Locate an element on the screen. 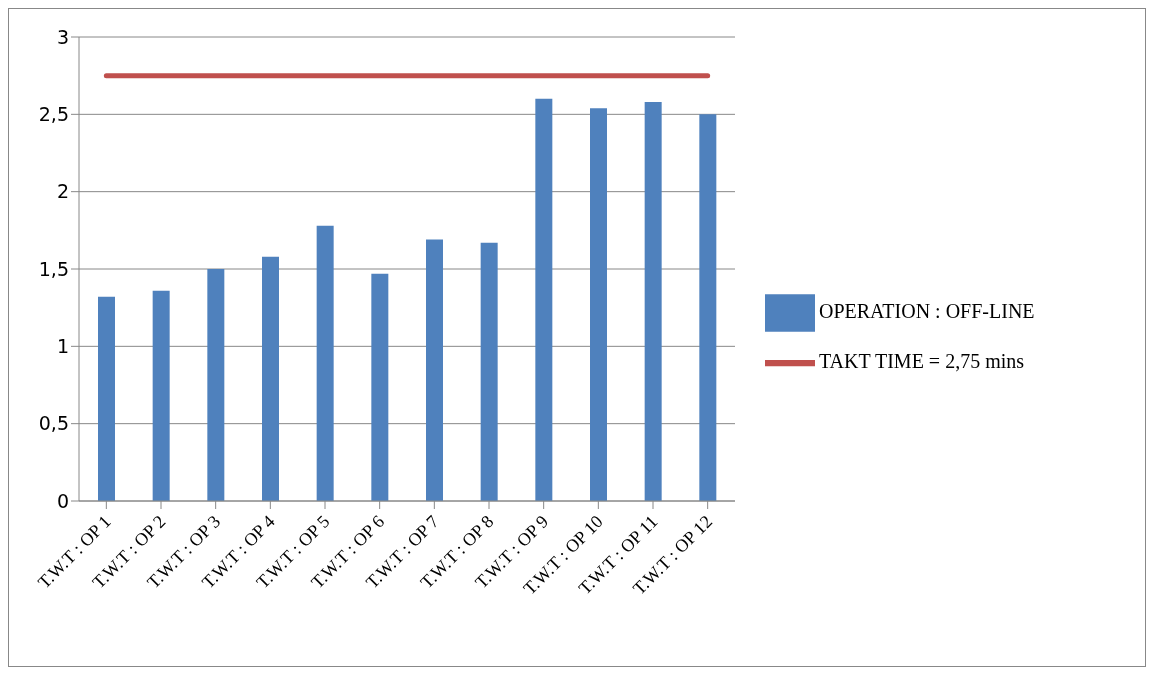 The height and width of the screenshot is (675, 1154). y-tick-label: 2 is located at coordinates (62, 191).